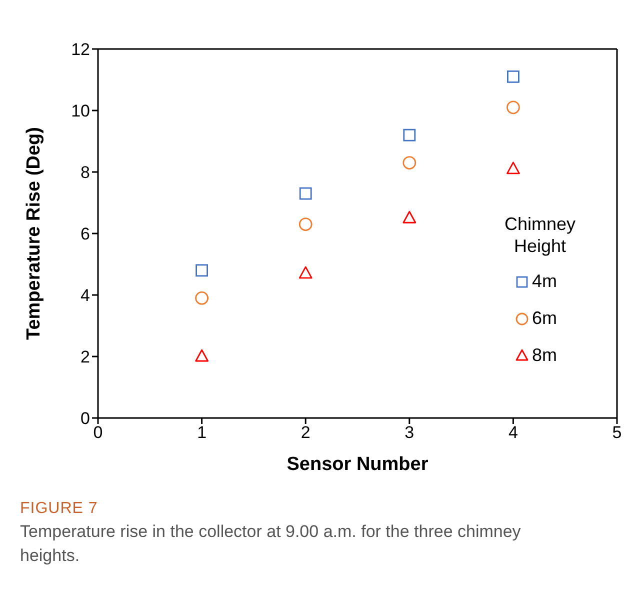  What do you see at coordinates (85, 296) in the screenshot?
I see `y-tick-label: 4` at bounding box center [85, 296].